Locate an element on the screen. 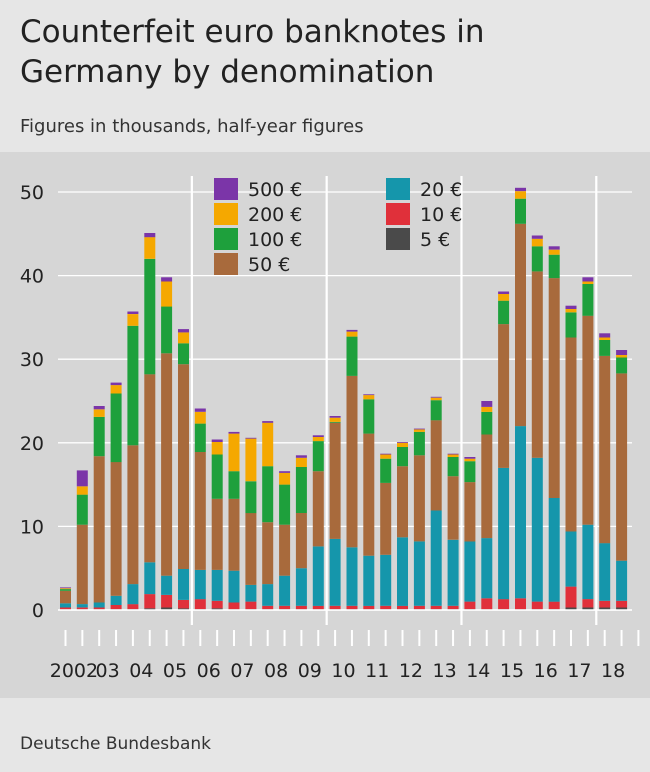  x-tick-label-06: 06 is located at coordinates (209, 671).